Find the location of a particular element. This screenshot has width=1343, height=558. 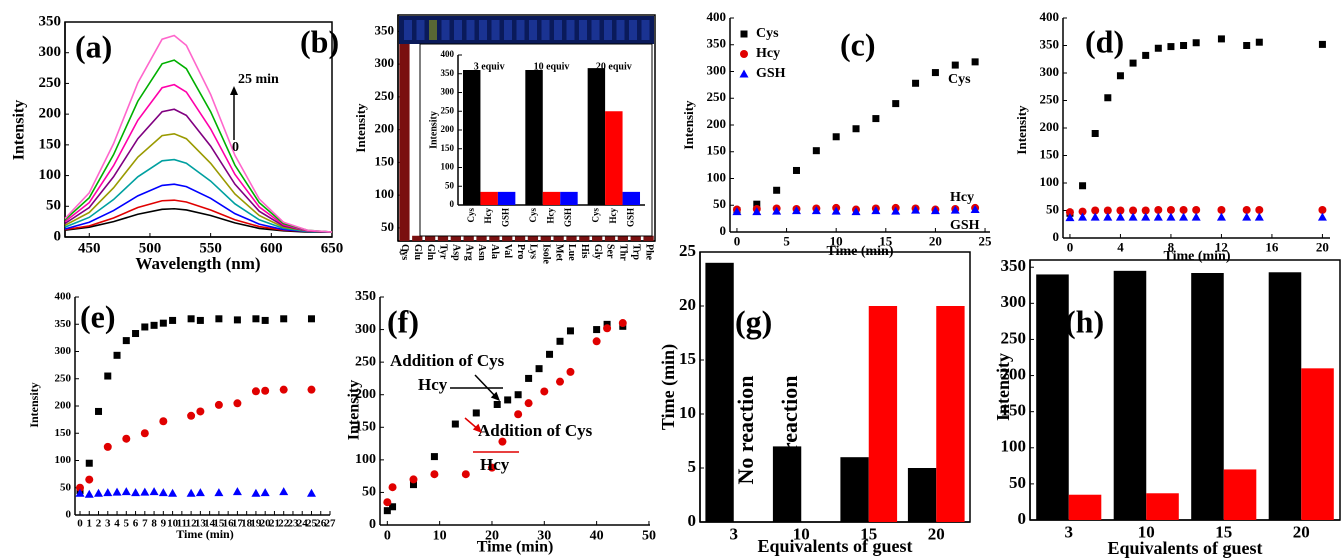

x-tick-label: 40 is located at coordinates (597, 535).